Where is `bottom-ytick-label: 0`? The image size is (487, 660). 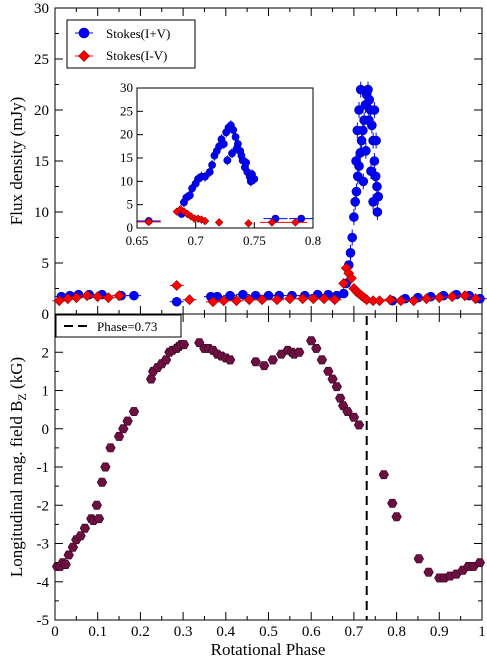
bottom-ytick-label: 0 is located at coordinates (46, 430).